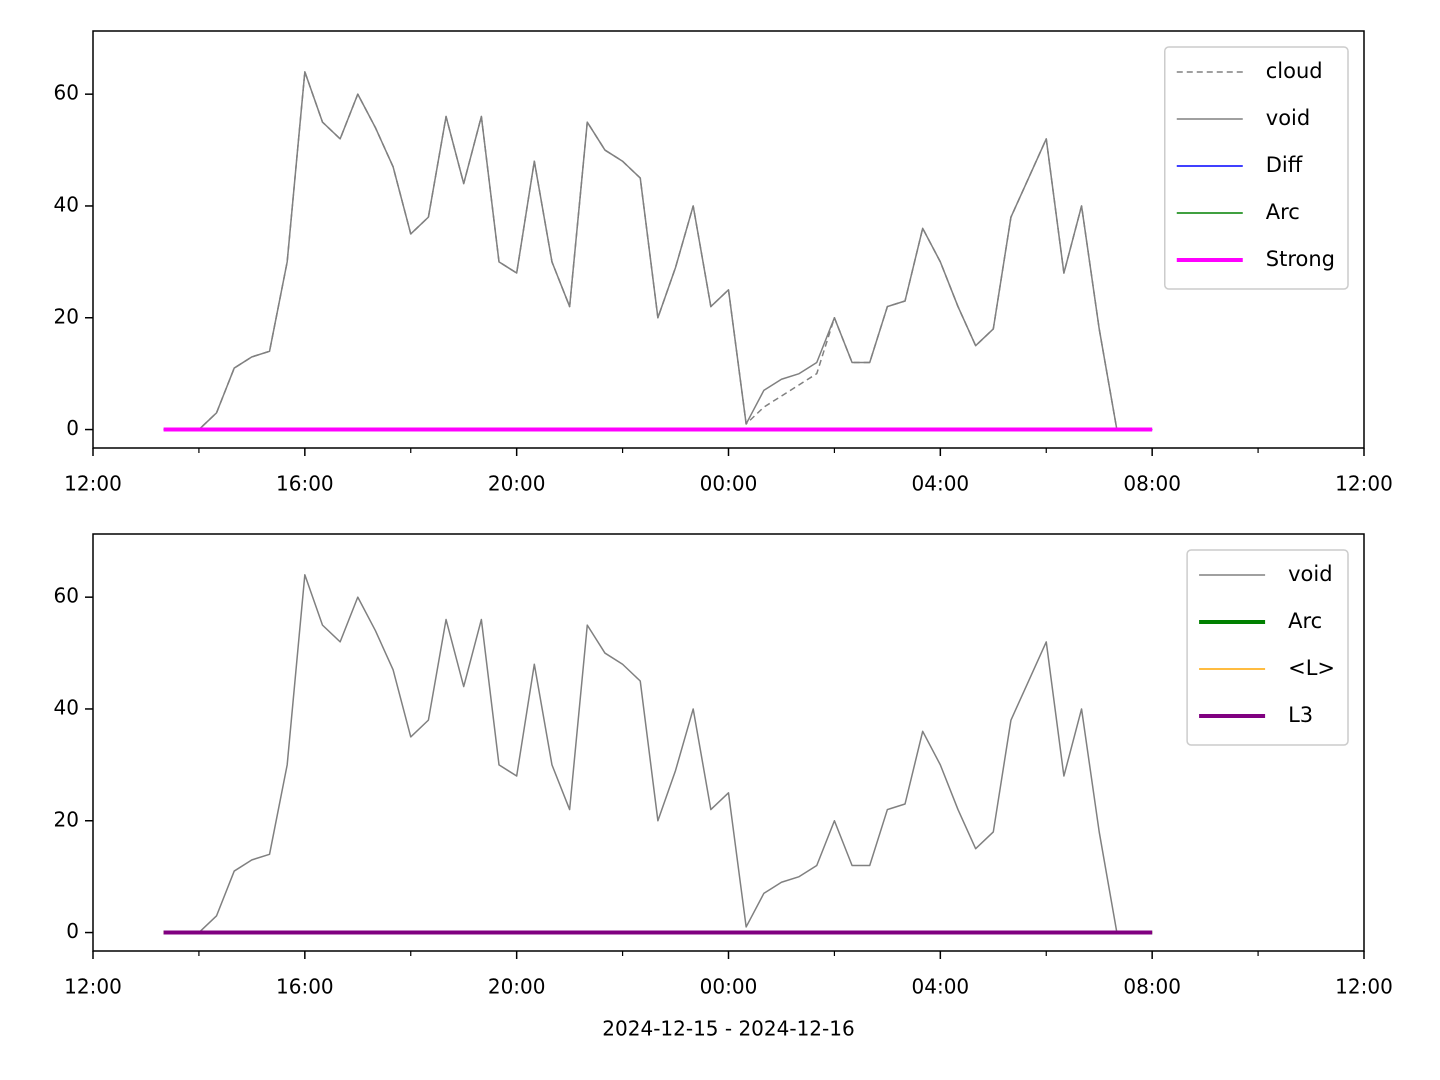  I want to click on legend-label: cloud, so click(1294, 71).